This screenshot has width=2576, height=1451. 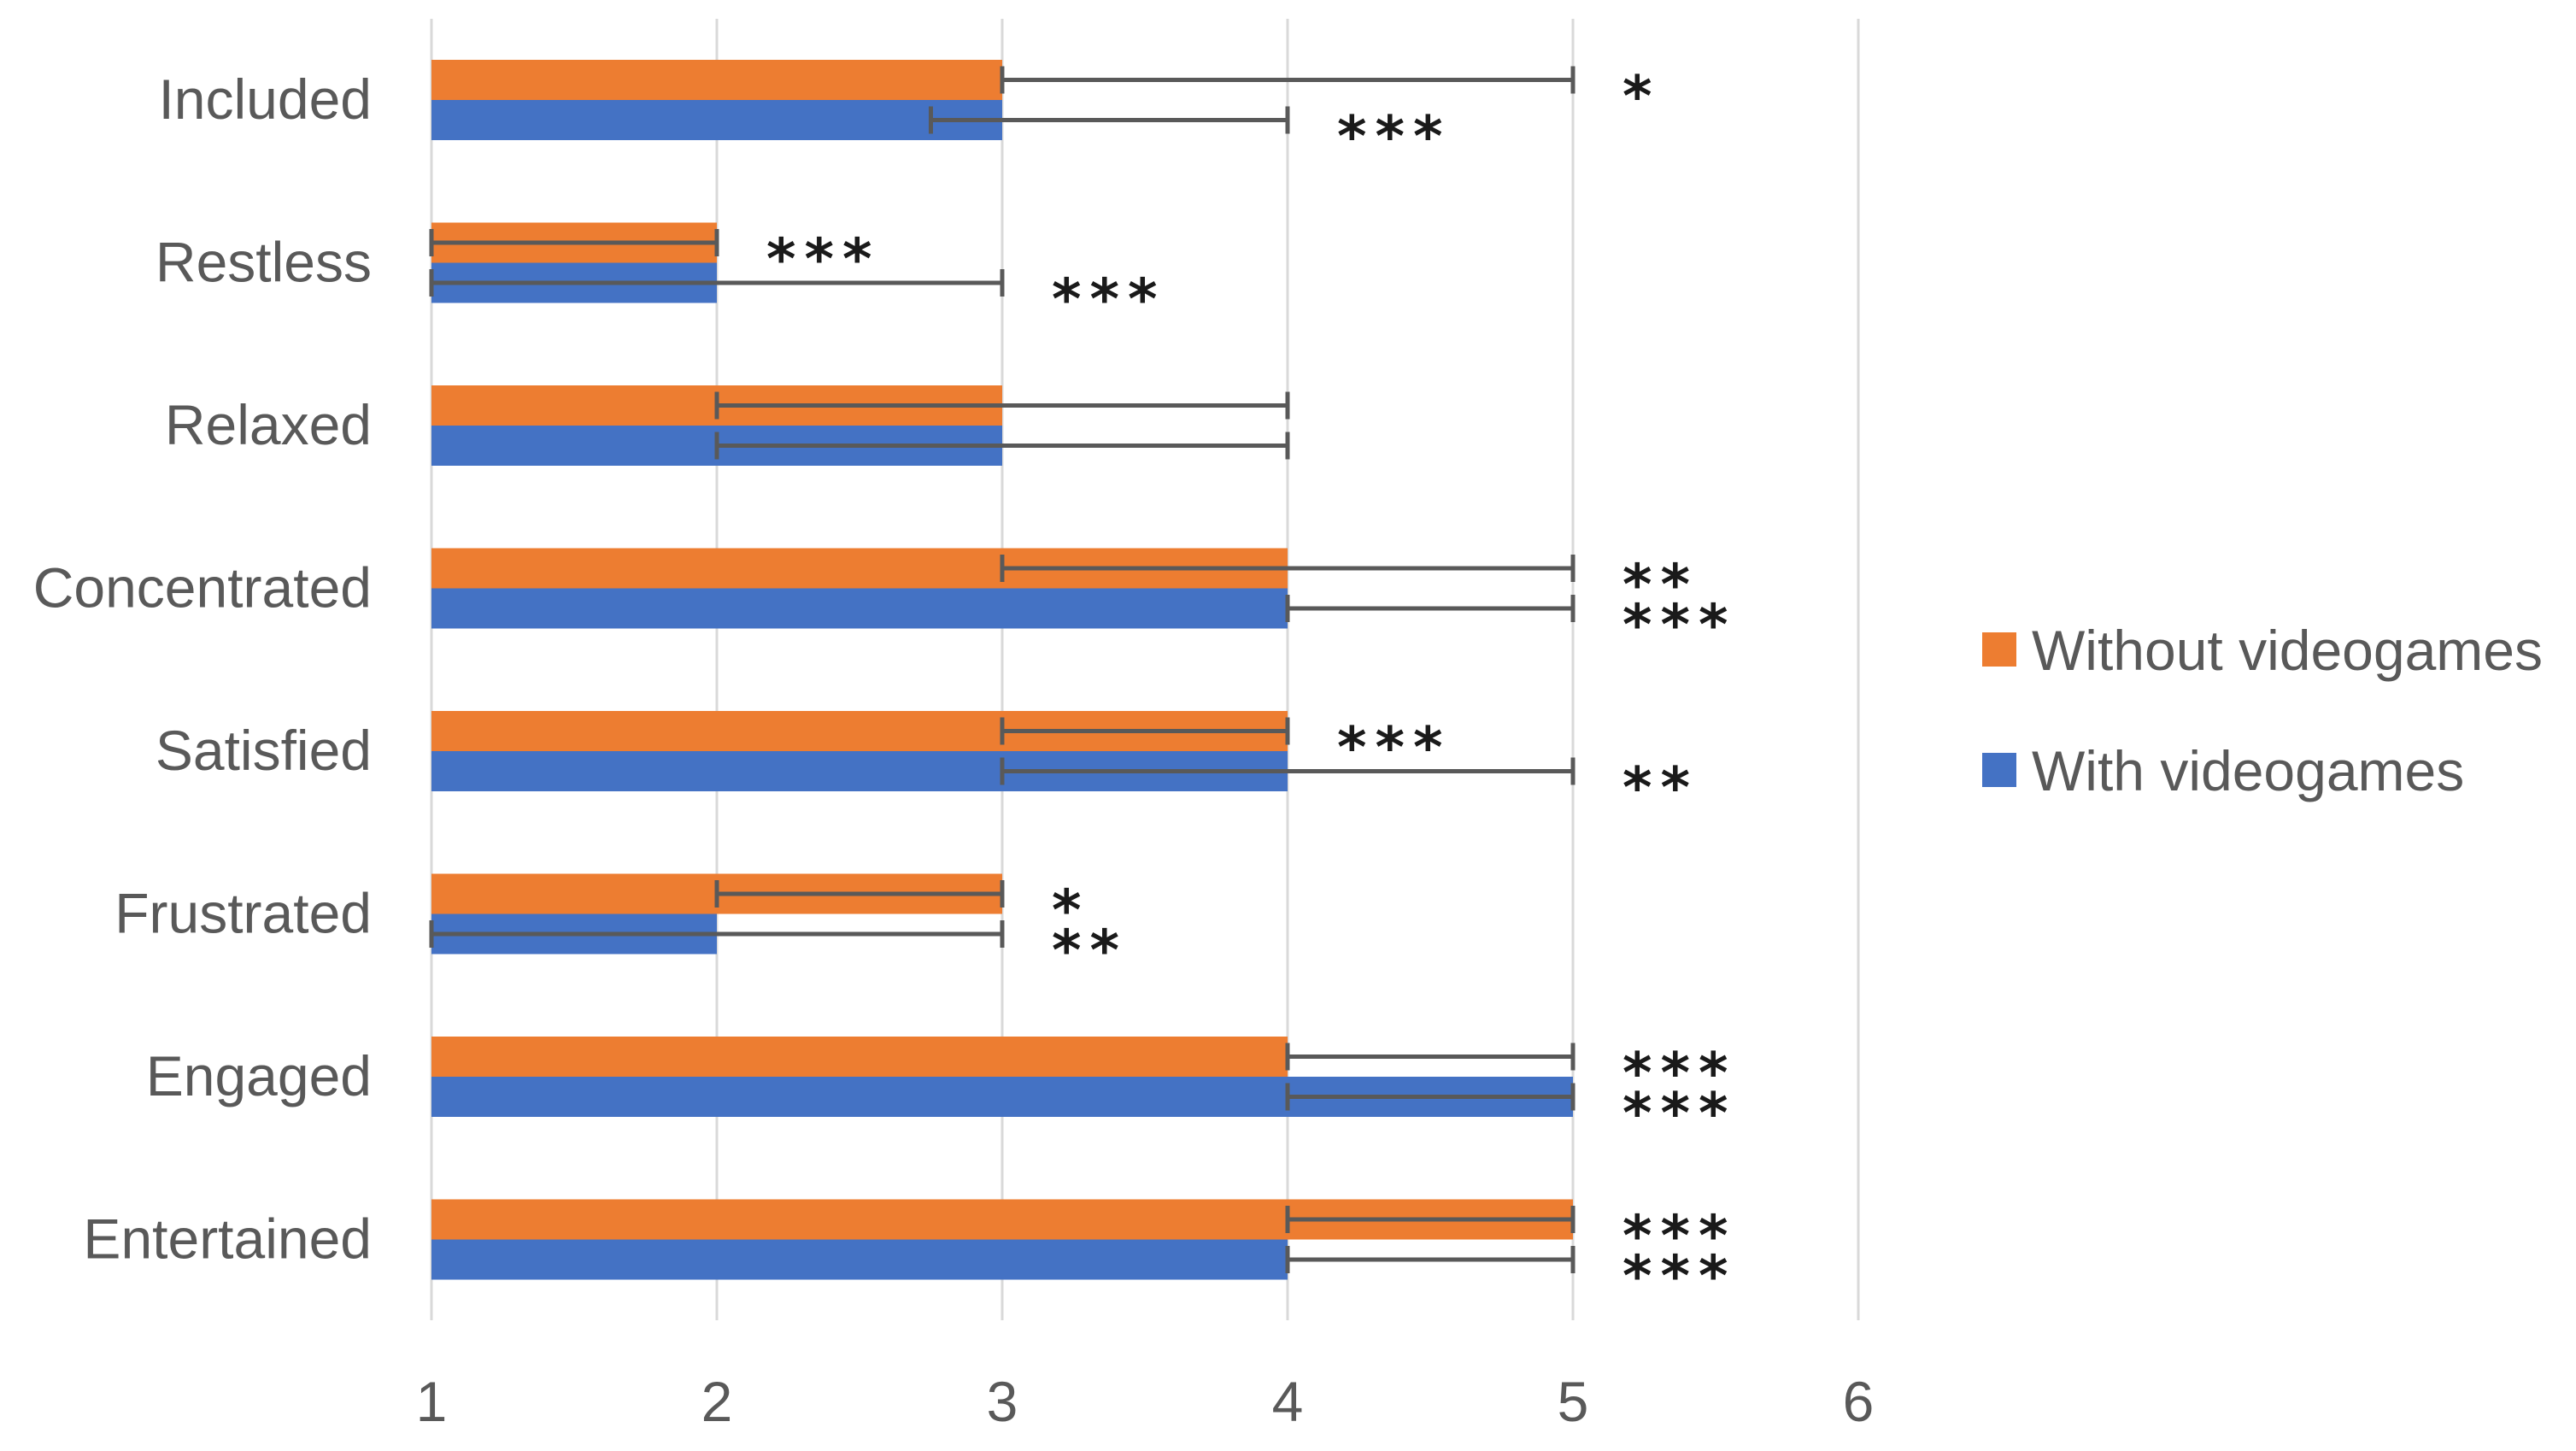 I want to click on x-tick-label: 3, so click(x=1002, y=1401).